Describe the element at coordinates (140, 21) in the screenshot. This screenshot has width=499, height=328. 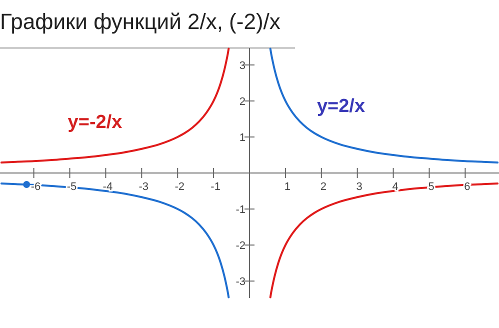
I see `chart-title: Графики функций 2/x, (-2)/x` at that location.